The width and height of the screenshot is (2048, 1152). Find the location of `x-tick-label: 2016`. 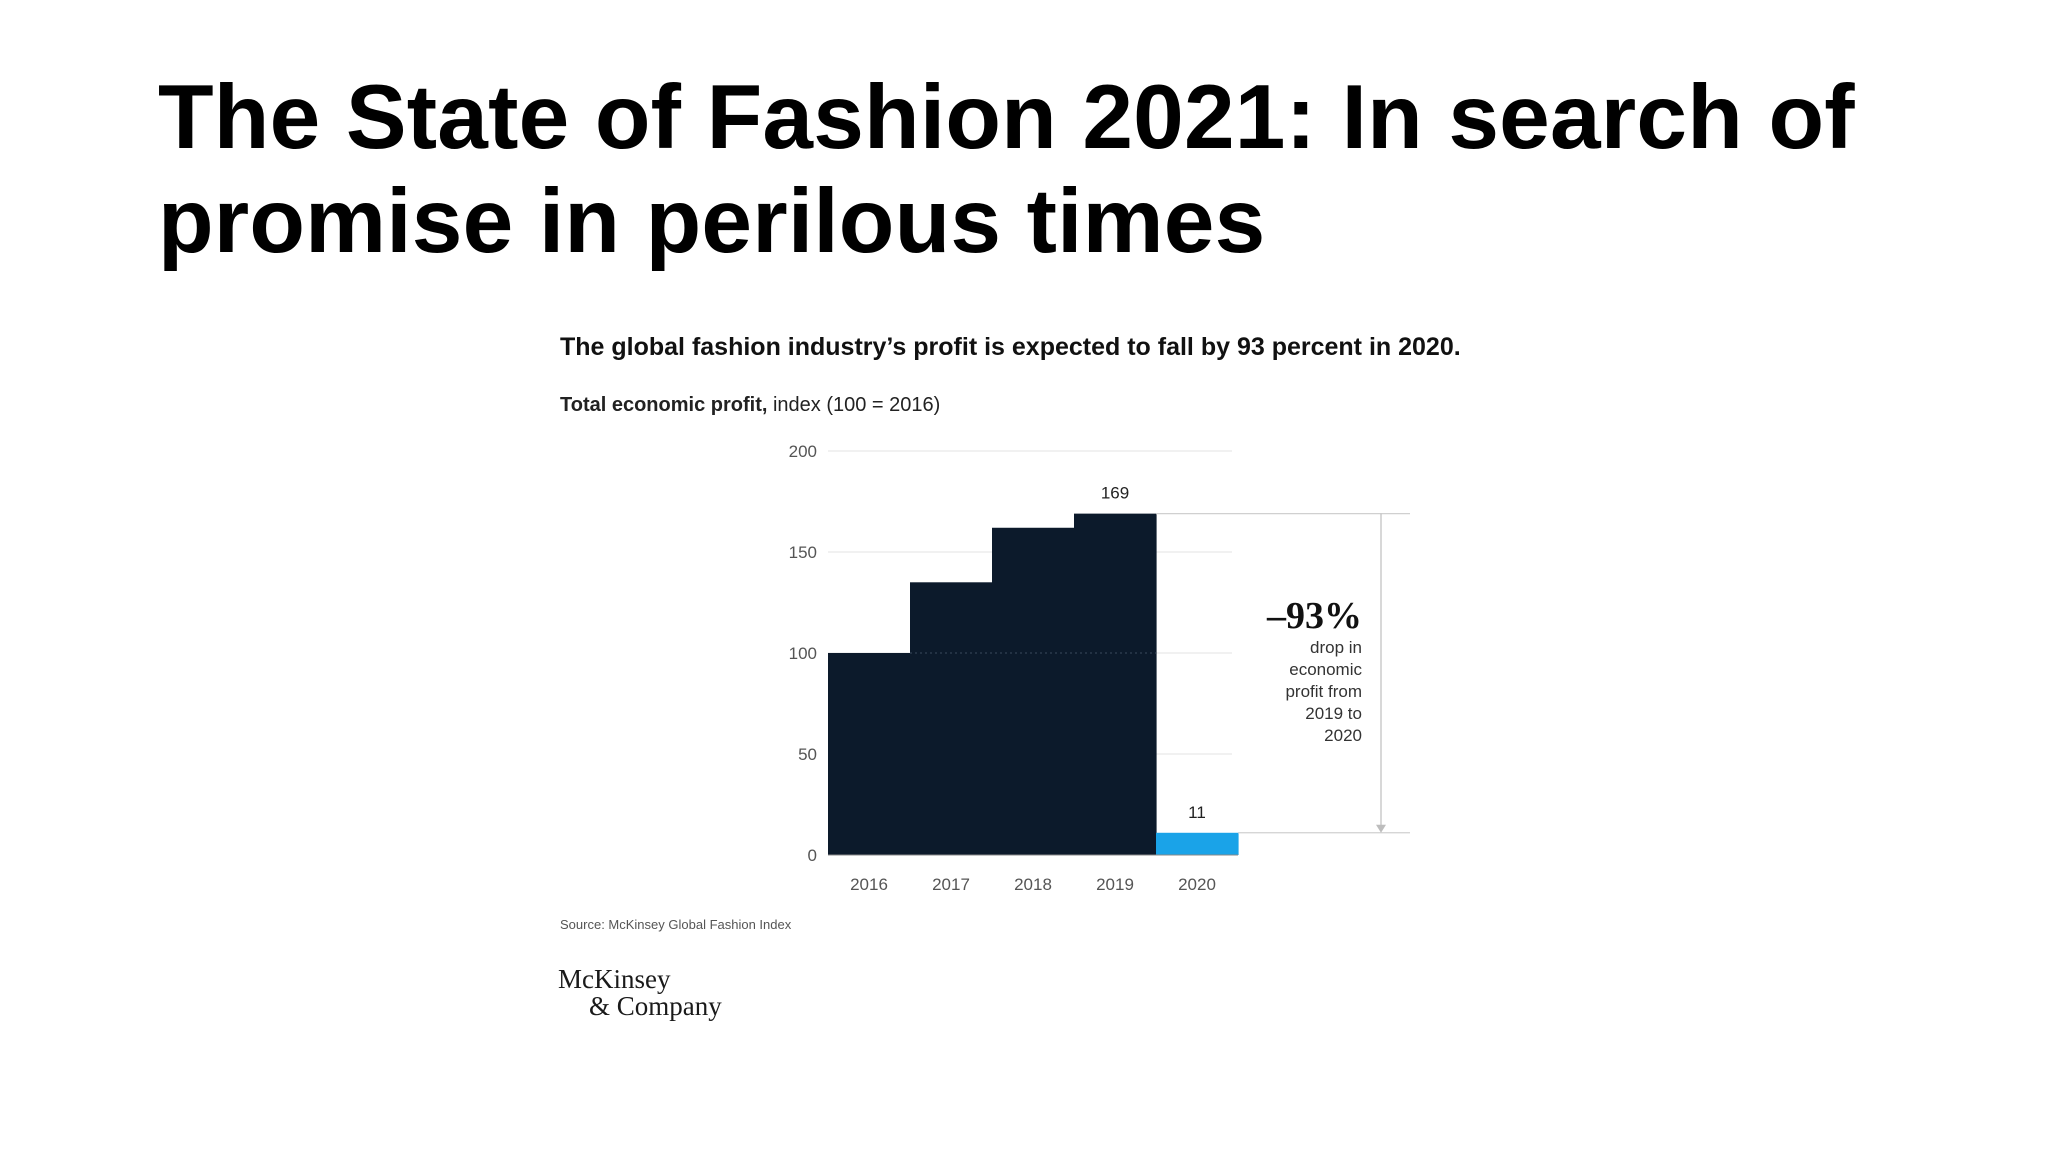

x-tick-label: 2016 is located at coordinates (869, 884).